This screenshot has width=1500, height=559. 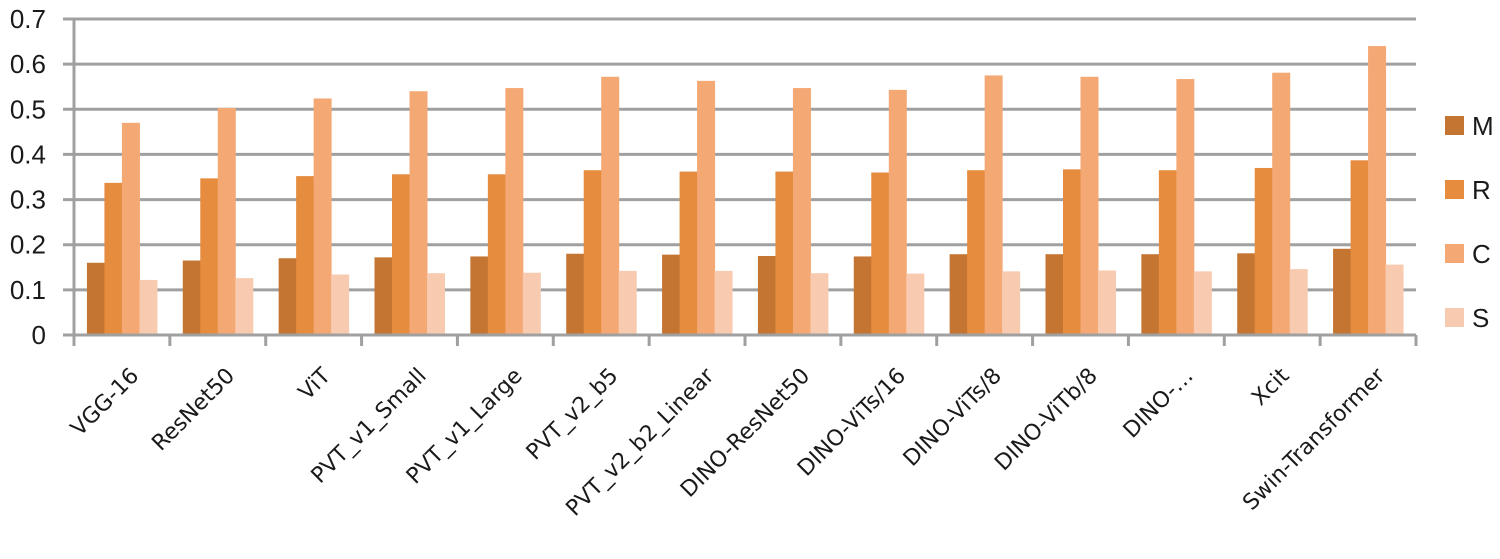 What do you see at coordinates (28, 154) in the screenshot?
I see `y-tick-label: 0.4` at bounding box center [28, 154].